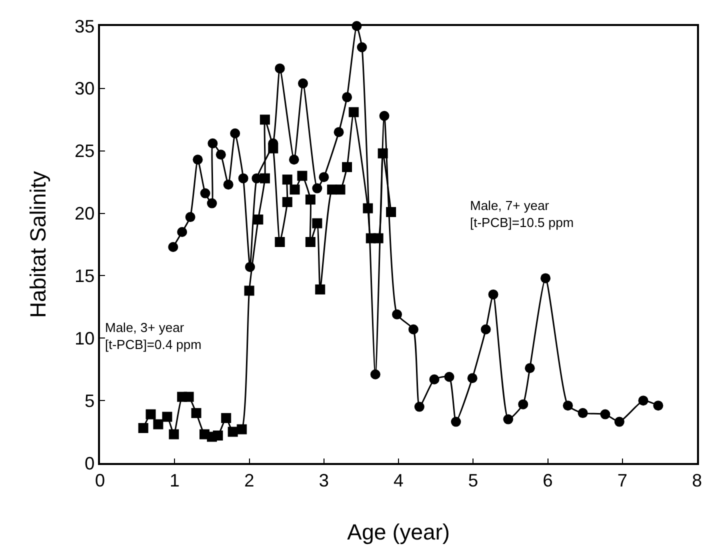  Describe the element at coordinates (38, 244) in the screenshot. I see `y-axis-title: Habitat Salinity` at that location.